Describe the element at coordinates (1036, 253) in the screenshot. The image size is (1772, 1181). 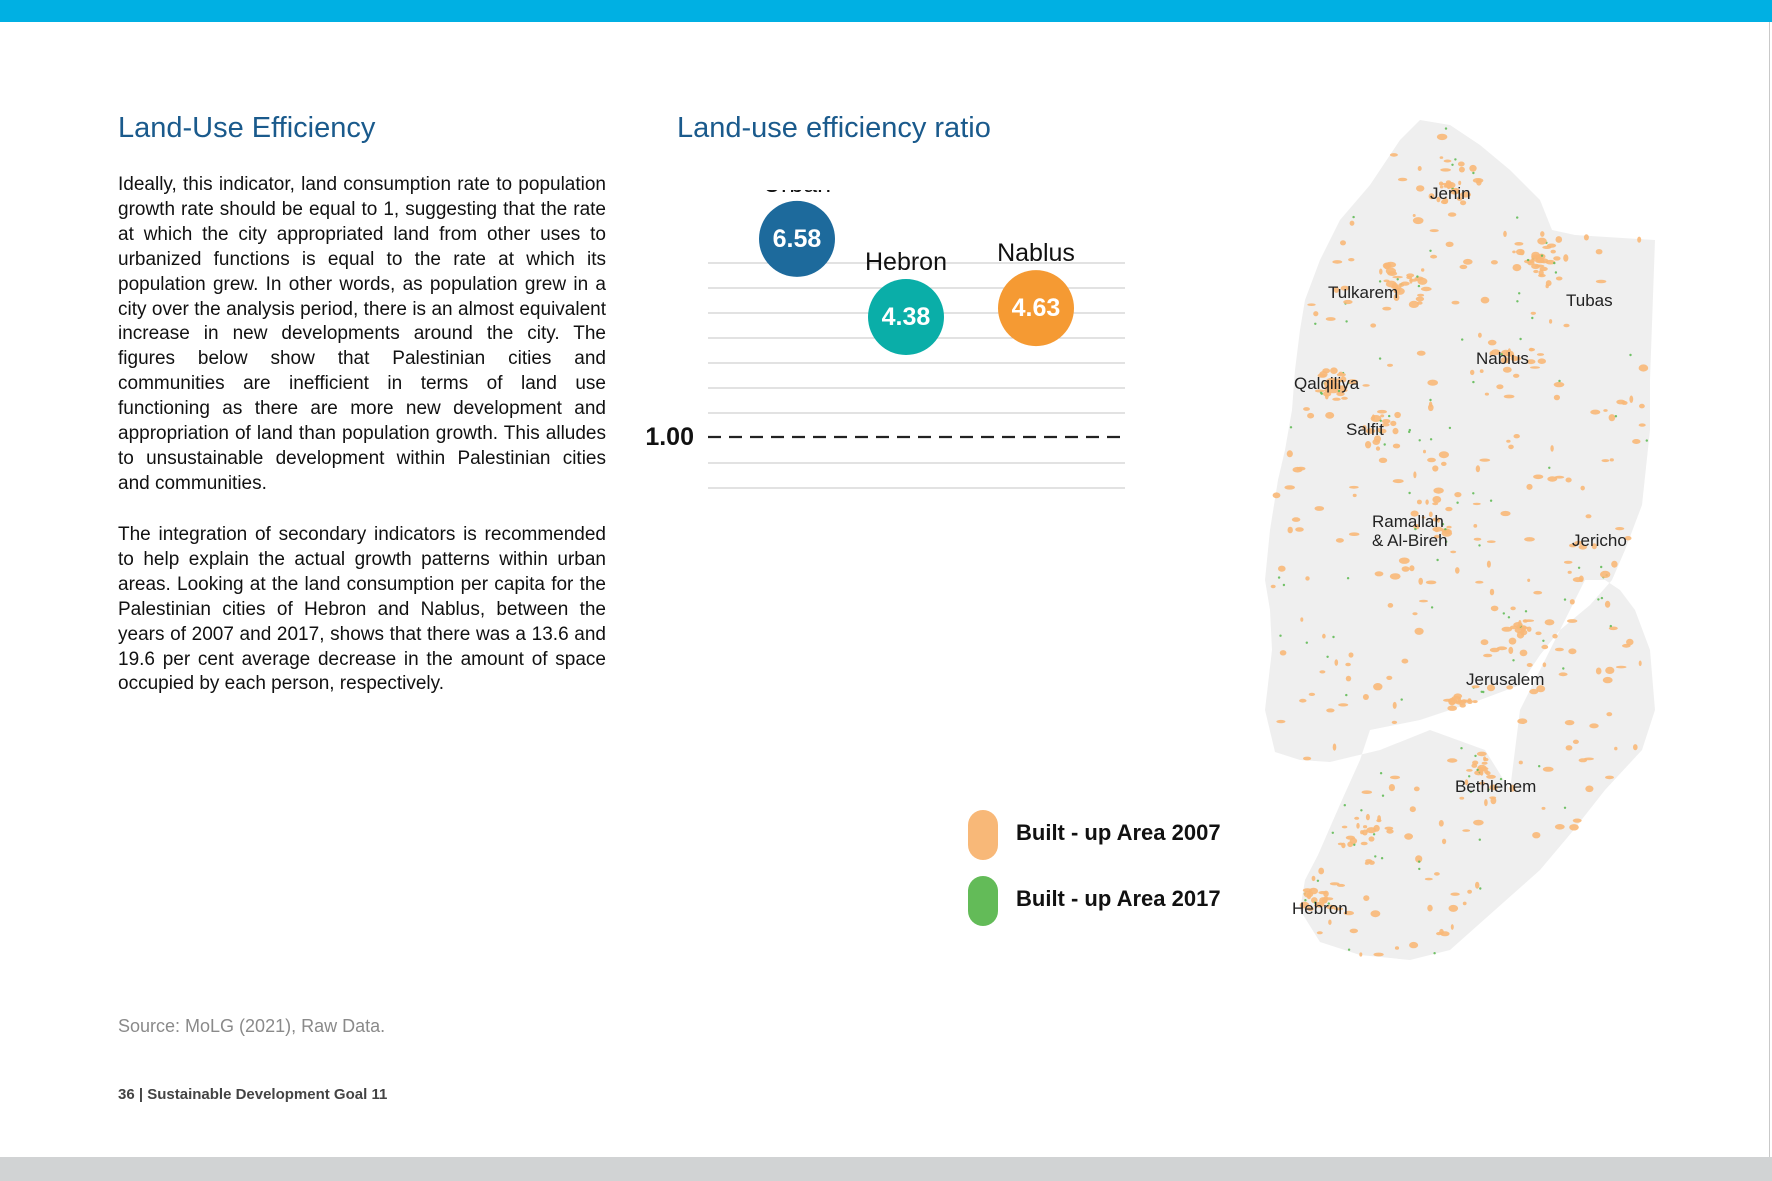
I see `ratio-category-nablus: Nablus` at that location.